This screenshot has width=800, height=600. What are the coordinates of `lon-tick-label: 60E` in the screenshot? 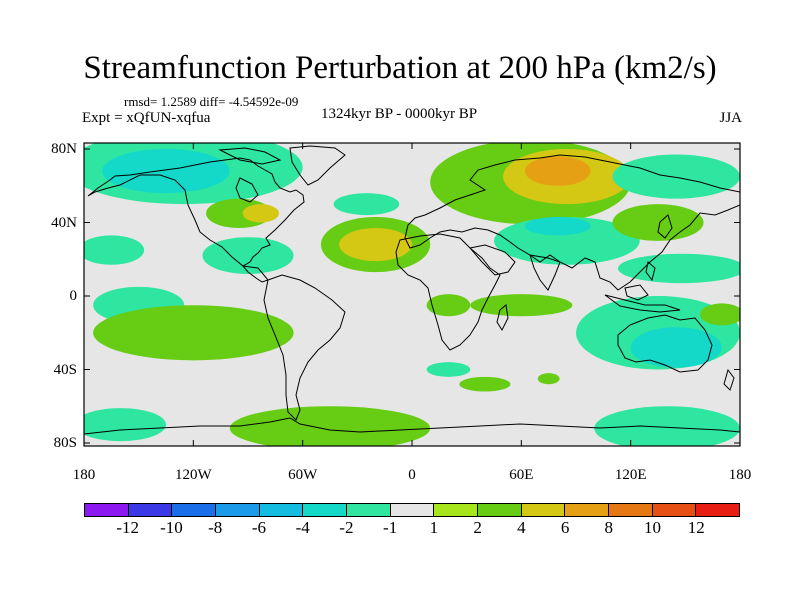 It's located at (521, 475).